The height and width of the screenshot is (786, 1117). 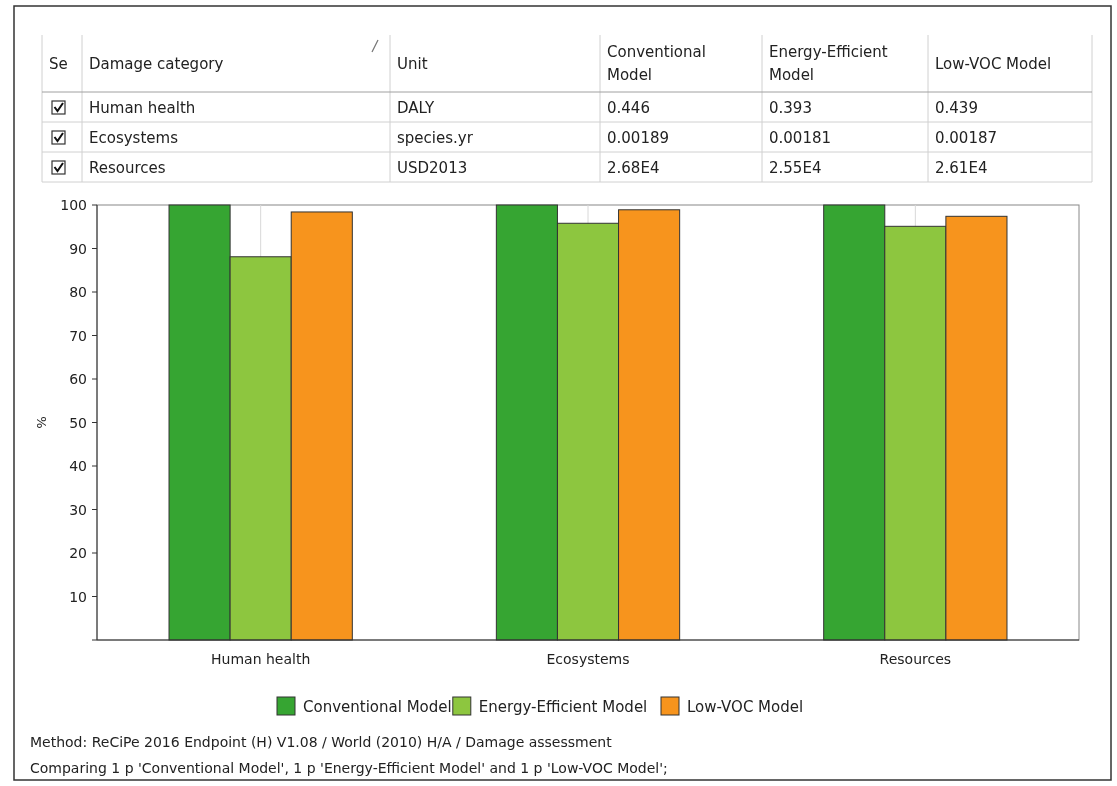 What do you see at coordinates (377, 707) in the screenshot?
I see `legend-label: Conventional Model` at bounding box center [377, 707].